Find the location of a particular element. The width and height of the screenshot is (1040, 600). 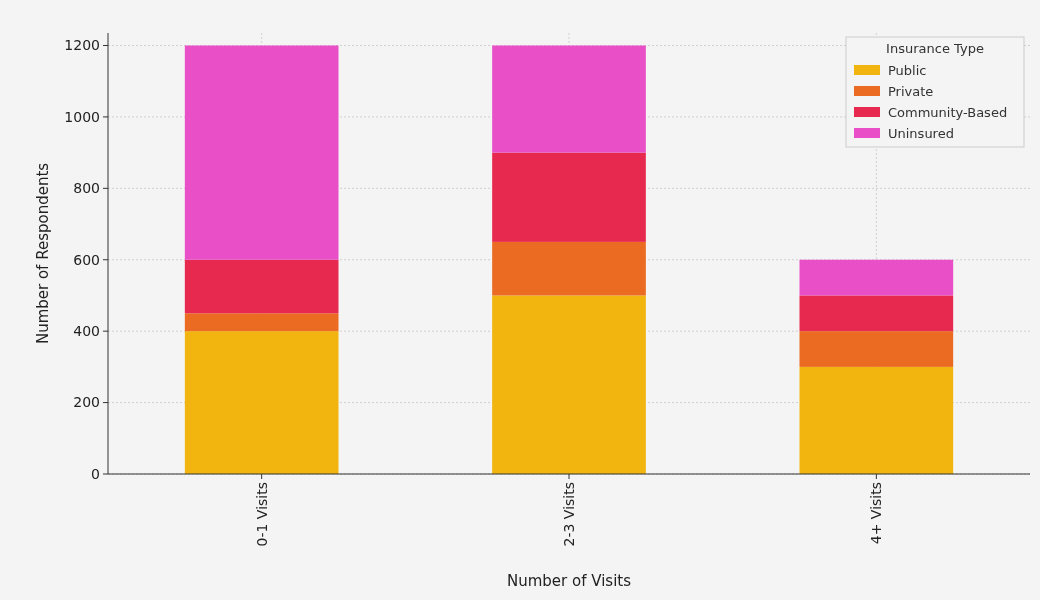

x-tick-label: 0-1 Visits is located at coordinates (261, 514).